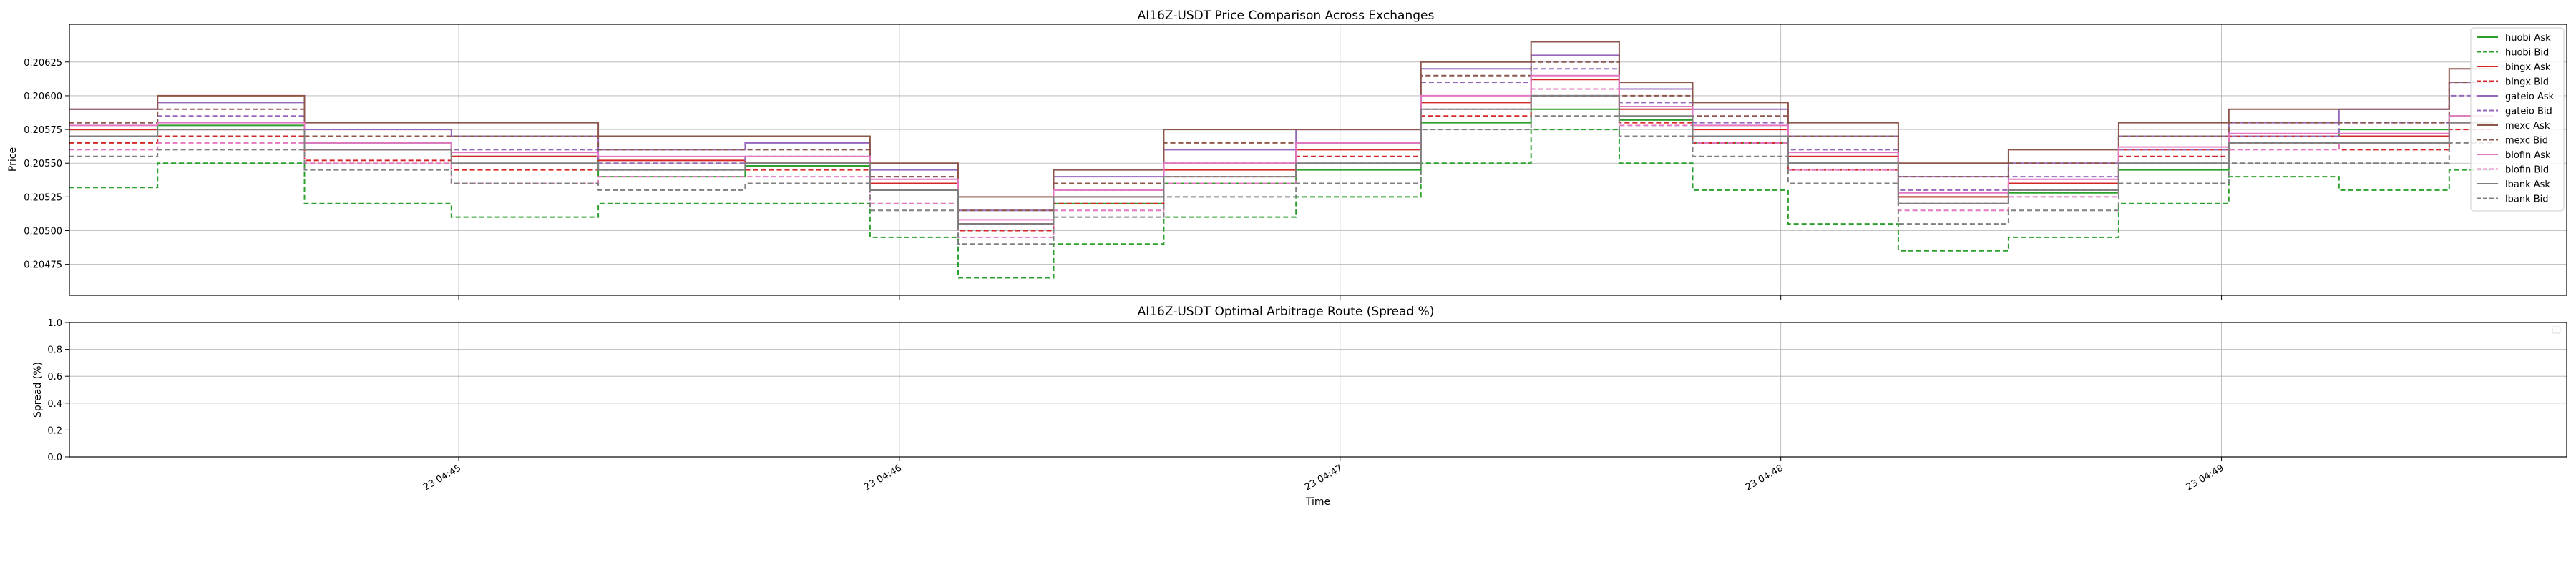 The height and width of the screenshot is (572, 2576). Describe the element at coordinates (2527, 82) in the screenshot. I see `legend-label: bingx Bid` at that location.